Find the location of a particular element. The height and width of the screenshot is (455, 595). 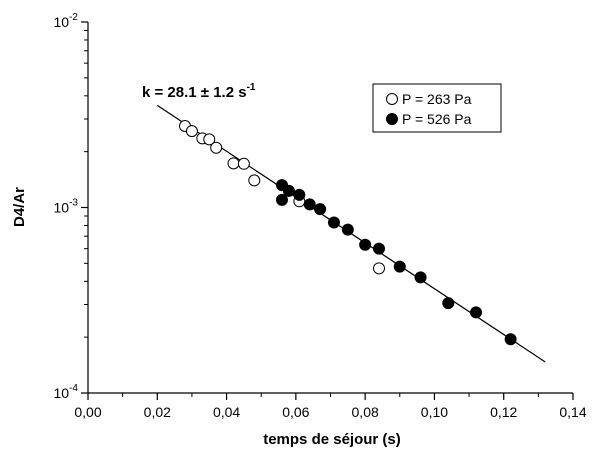

rate-constant-annotation: k = 28.1 ± 1.2 s-1 is located at coordinates (199, 91).